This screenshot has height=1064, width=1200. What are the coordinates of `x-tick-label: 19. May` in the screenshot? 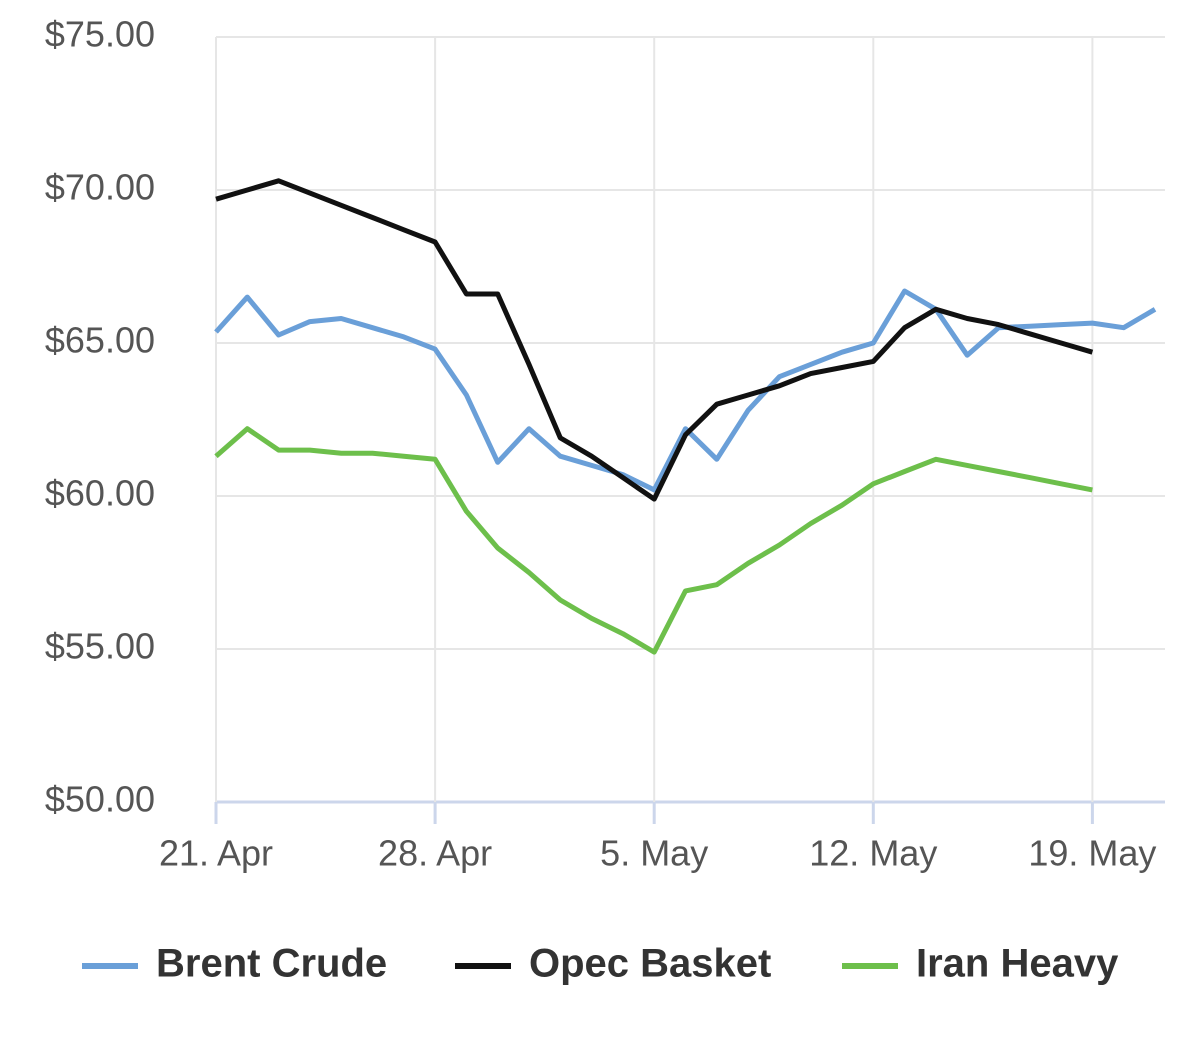 It's located at (1092, 853).